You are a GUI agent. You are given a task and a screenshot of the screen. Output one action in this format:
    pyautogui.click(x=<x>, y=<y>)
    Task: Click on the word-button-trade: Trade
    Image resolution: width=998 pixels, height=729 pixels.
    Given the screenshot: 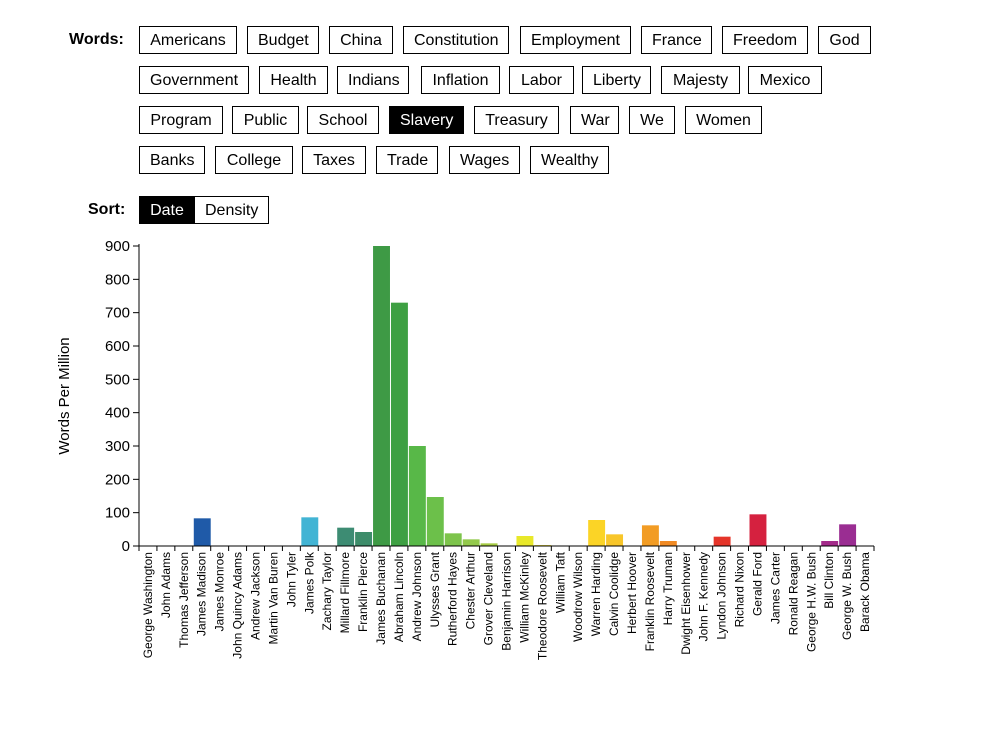 What is the action you would take?
    pyautogui.click(x=407, y=160)
    